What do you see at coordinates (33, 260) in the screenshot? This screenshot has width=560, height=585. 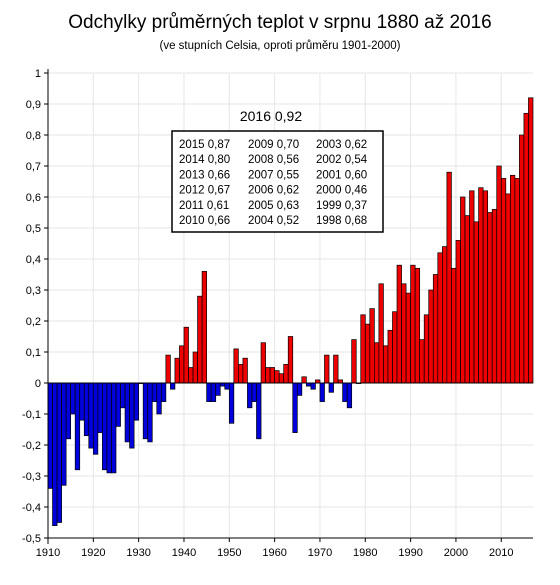 I see `y-tick-label: 0,4` at bounding box center [33, 260].